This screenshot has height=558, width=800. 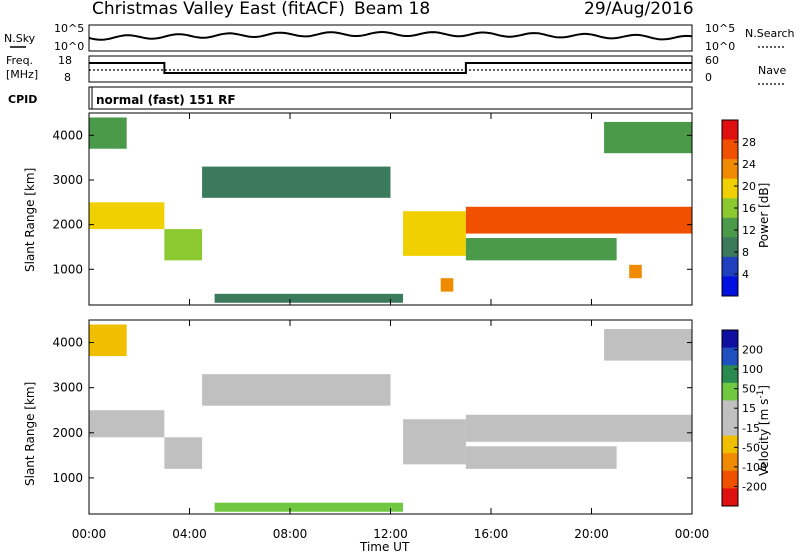 What do you see at coordinates (752, 350) in the screenshot?
I see `colorbar-tick-label: 200` at bounding box center [752, 350].